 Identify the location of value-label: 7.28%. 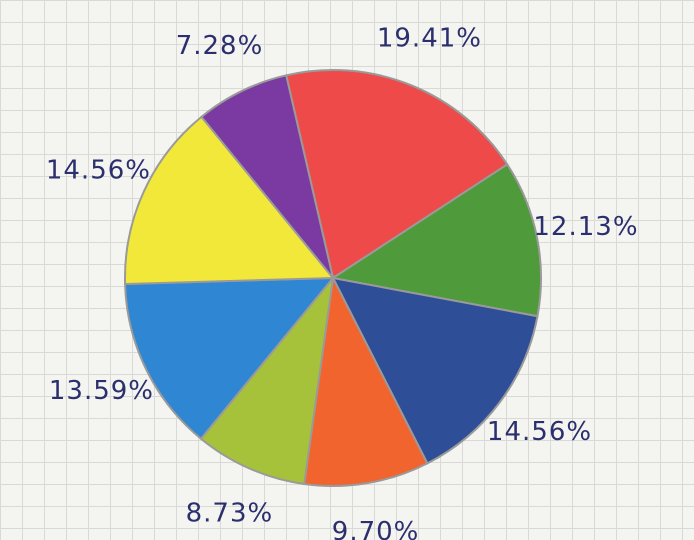
(220, 46).